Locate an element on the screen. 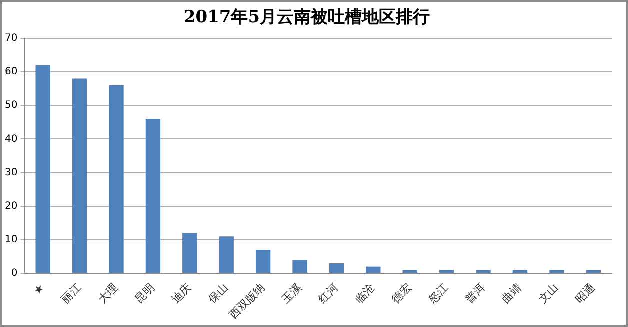 The image size is (628, 327). x-tick-label: 德宏 is located at coordinates (402, 293).